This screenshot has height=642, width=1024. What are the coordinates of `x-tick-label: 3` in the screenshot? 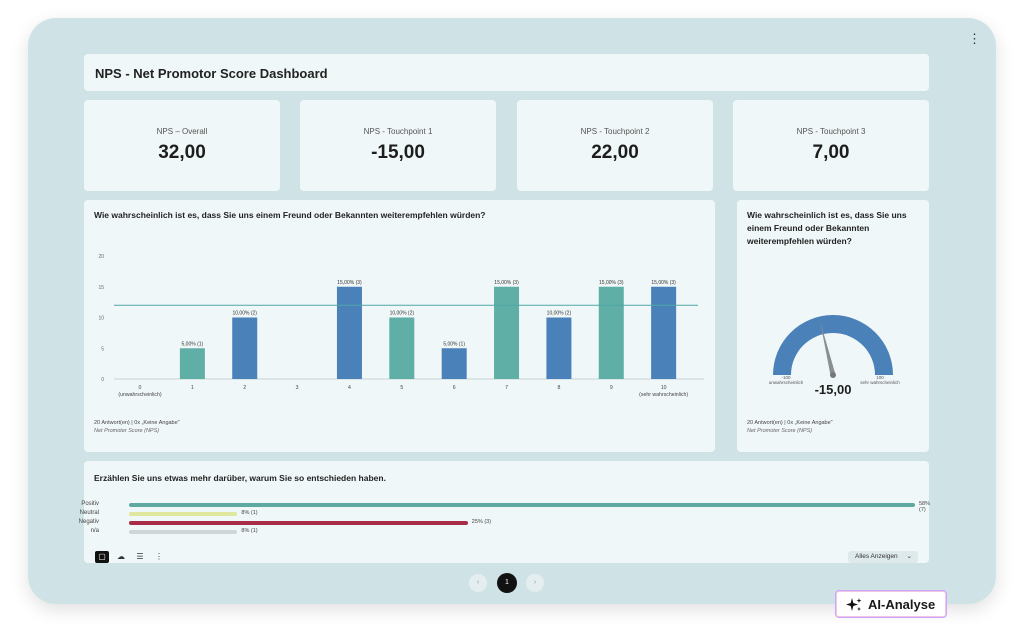 It's located at (297, 388).